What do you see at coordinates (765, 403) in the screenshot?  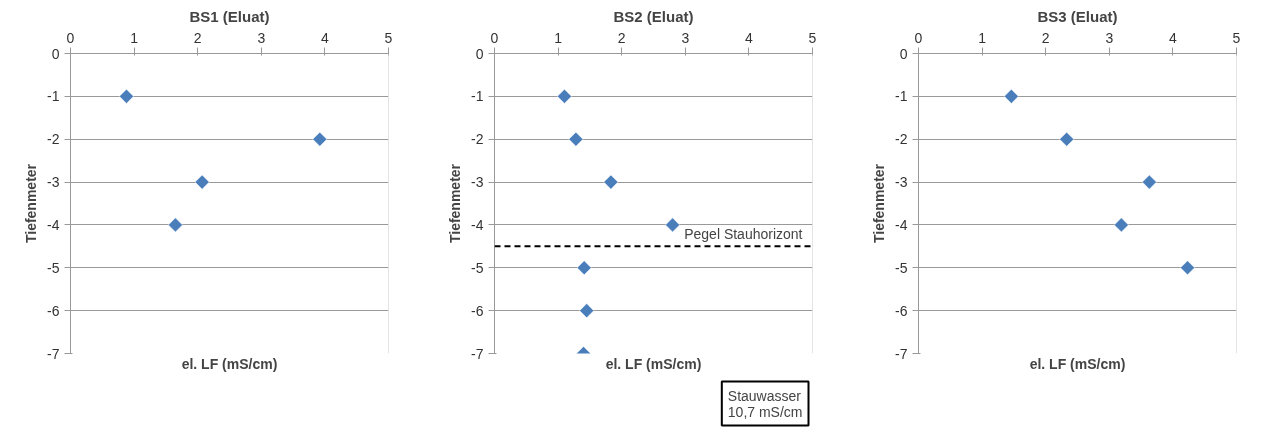 I see `text: Stauwasser 10,7 mS/cm` at bounding box center [765, 403].